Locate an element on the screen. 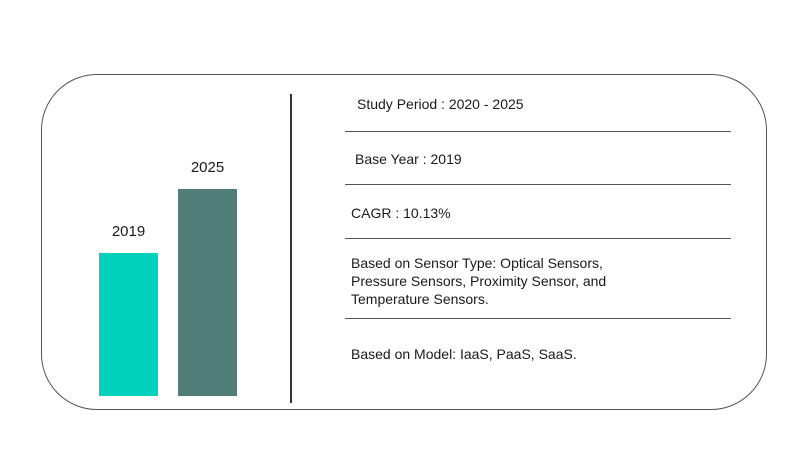 This screenshot has width=800, height=450. bar-label-2025: 2025 is located at coordinates (207, 167).